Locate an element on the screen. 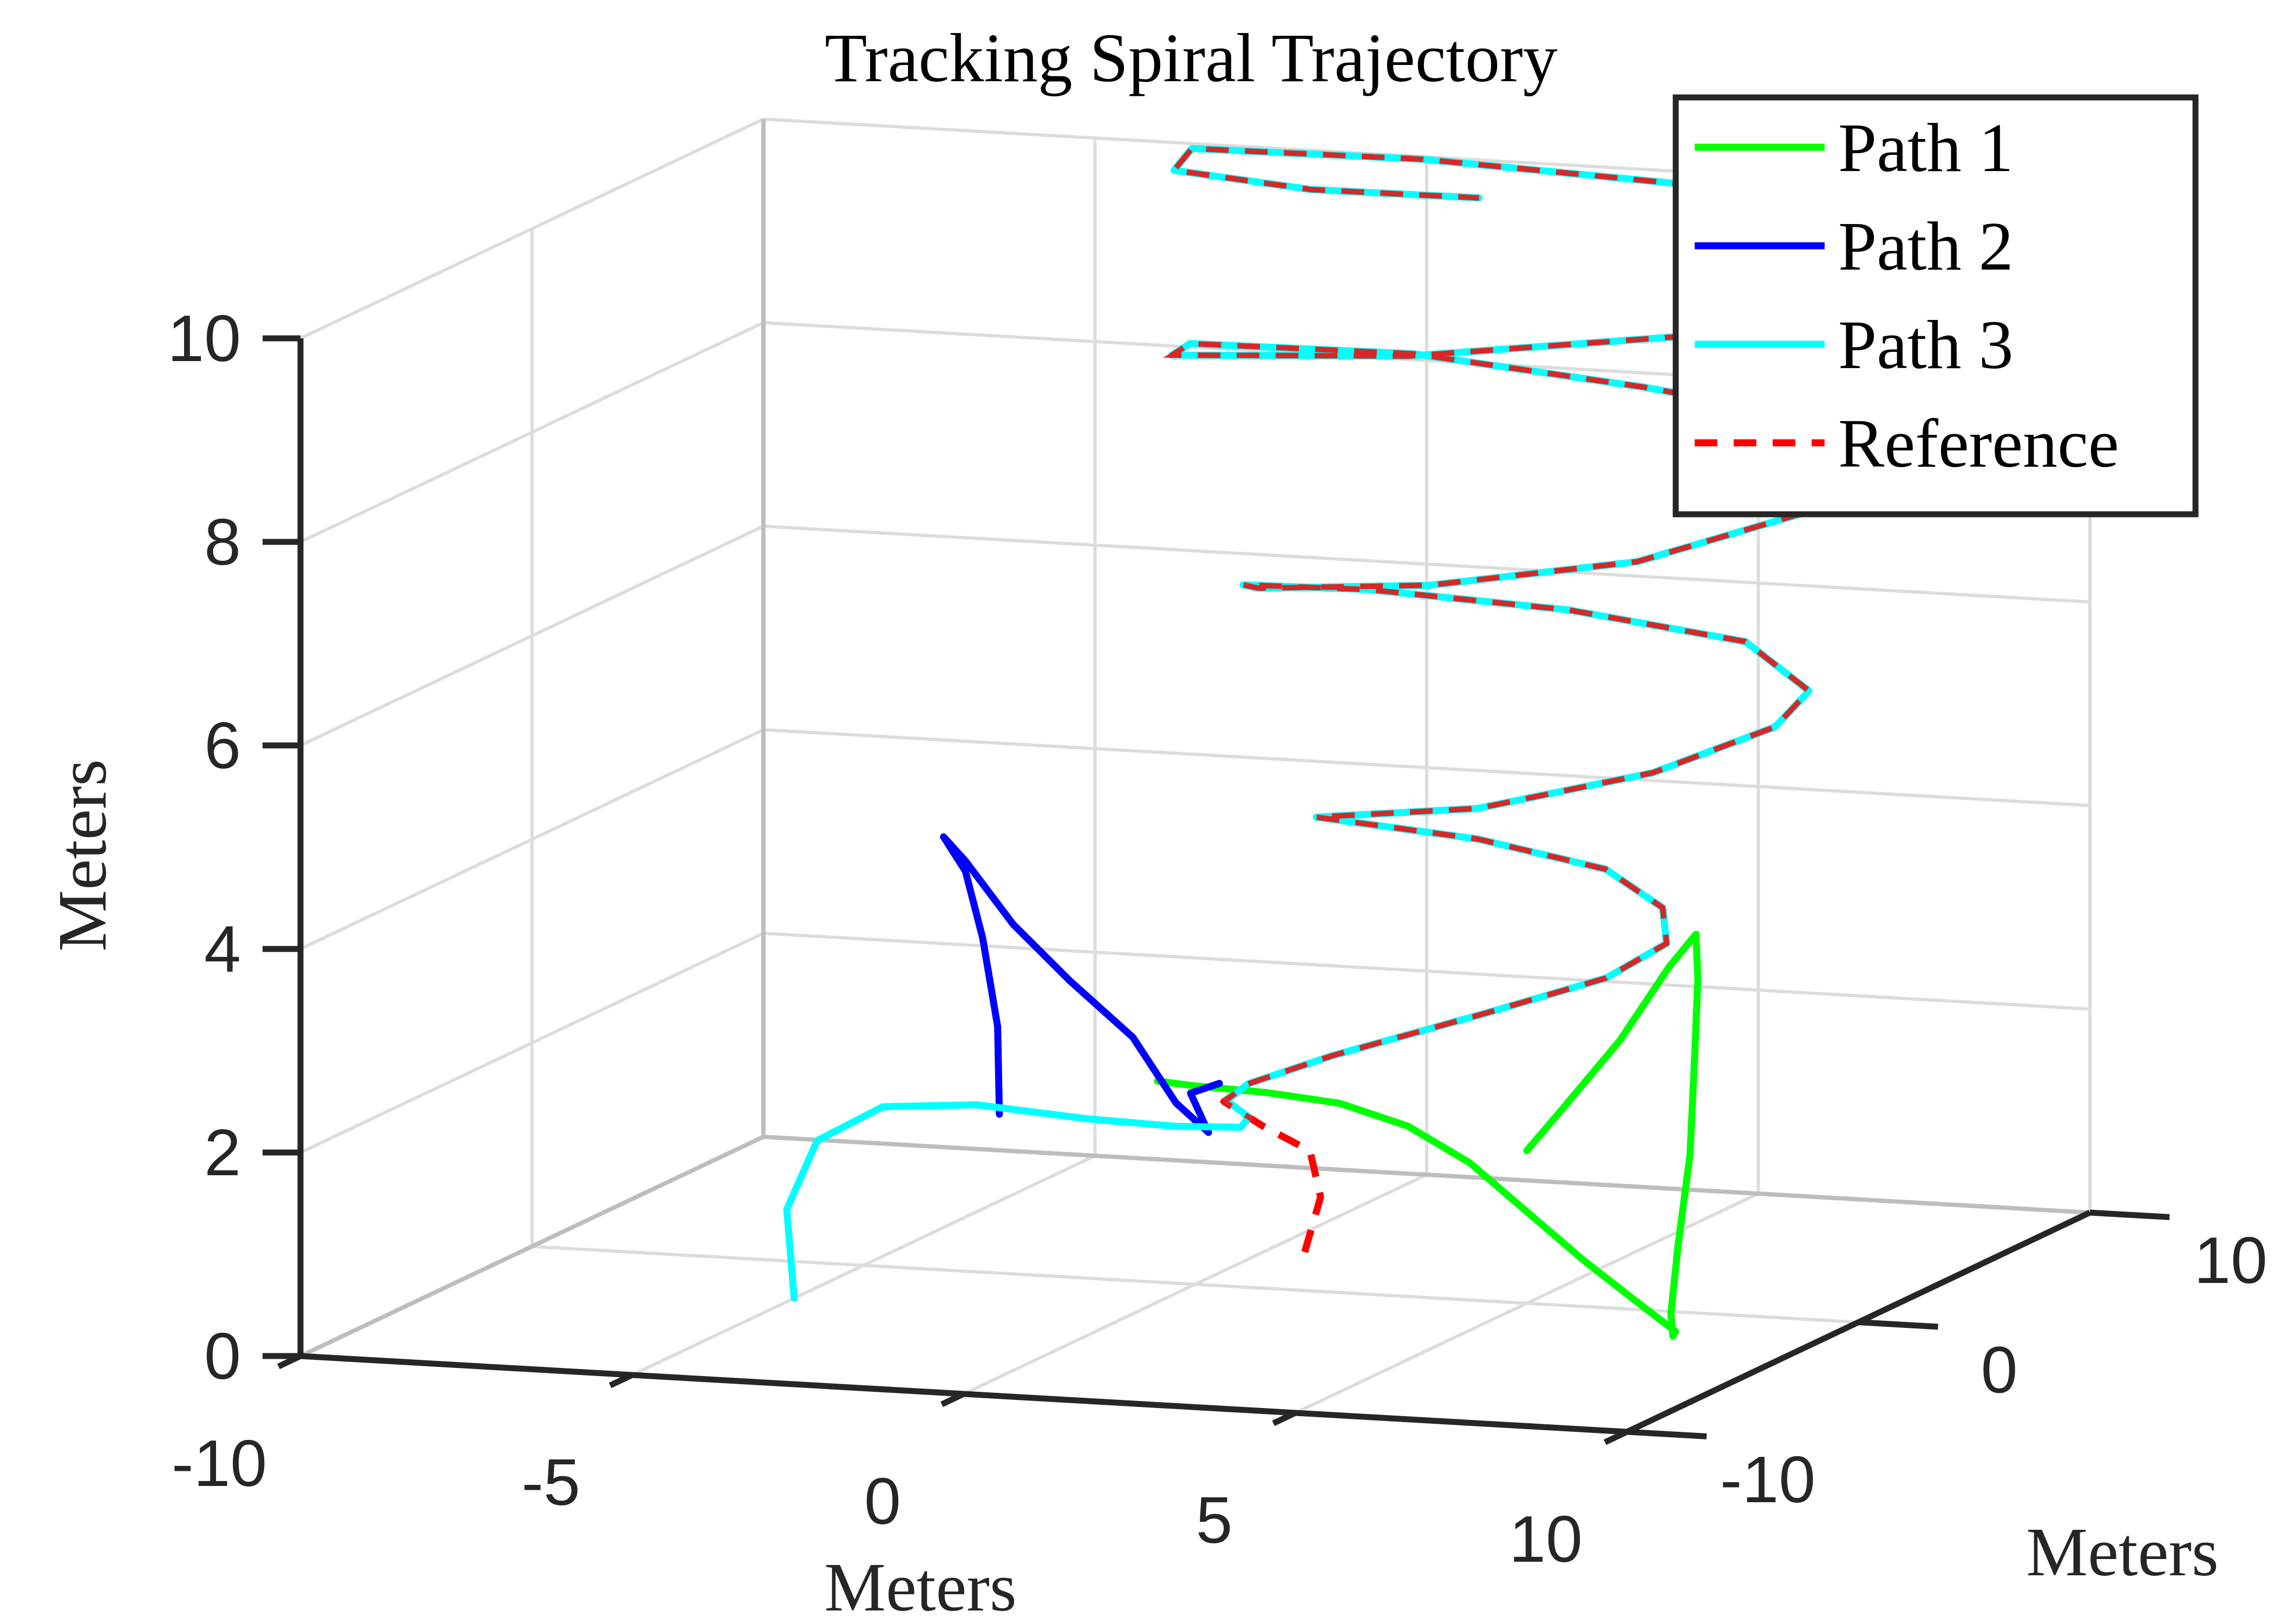  legend-label: Path 3 is located at coordinates (1926, 344).